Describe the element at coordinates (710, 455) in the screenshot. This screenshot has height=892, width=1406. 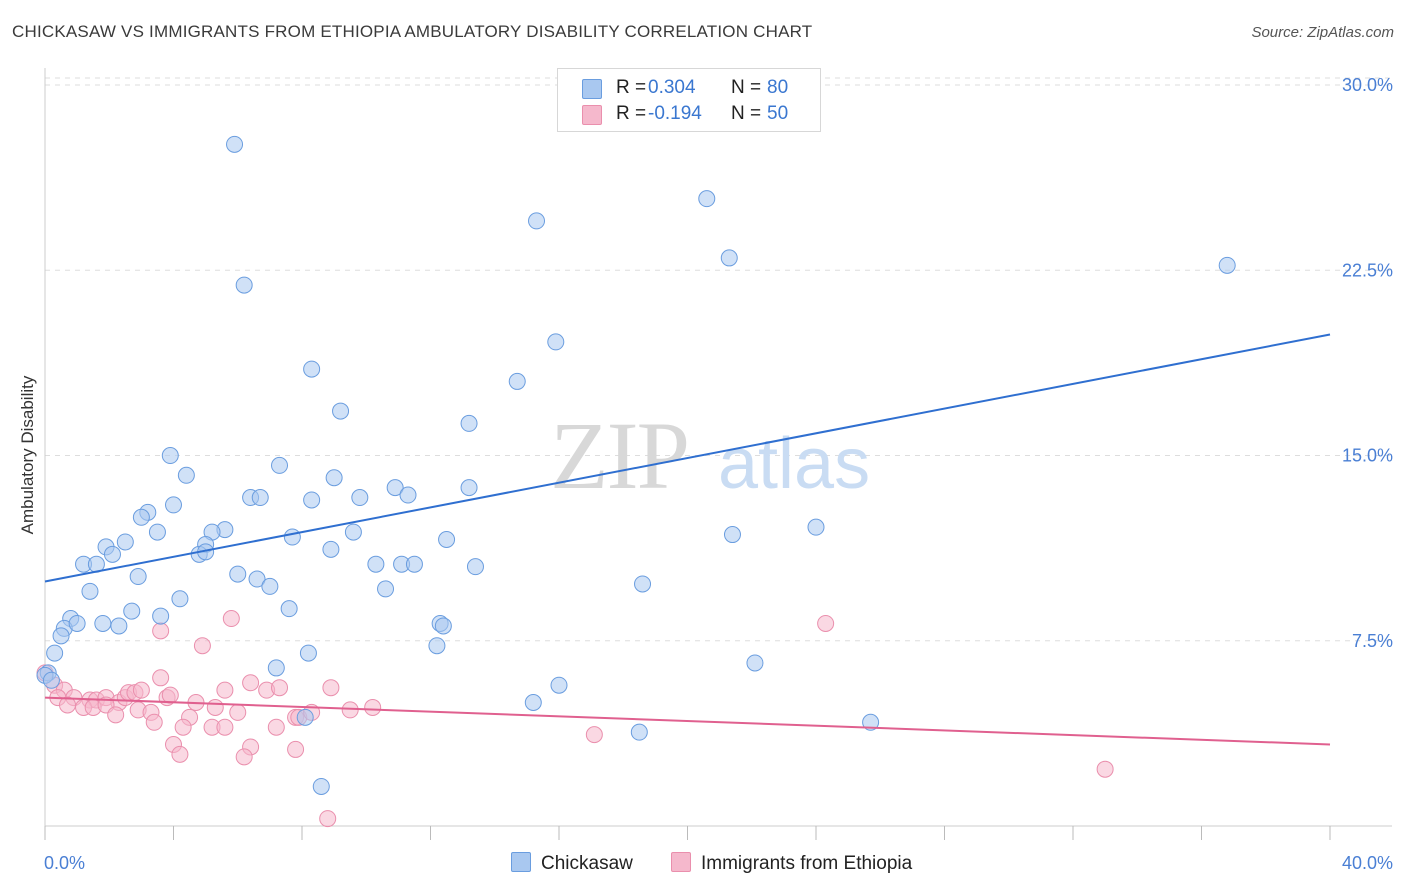
I see `watermark: ZIP atlas` at that location.